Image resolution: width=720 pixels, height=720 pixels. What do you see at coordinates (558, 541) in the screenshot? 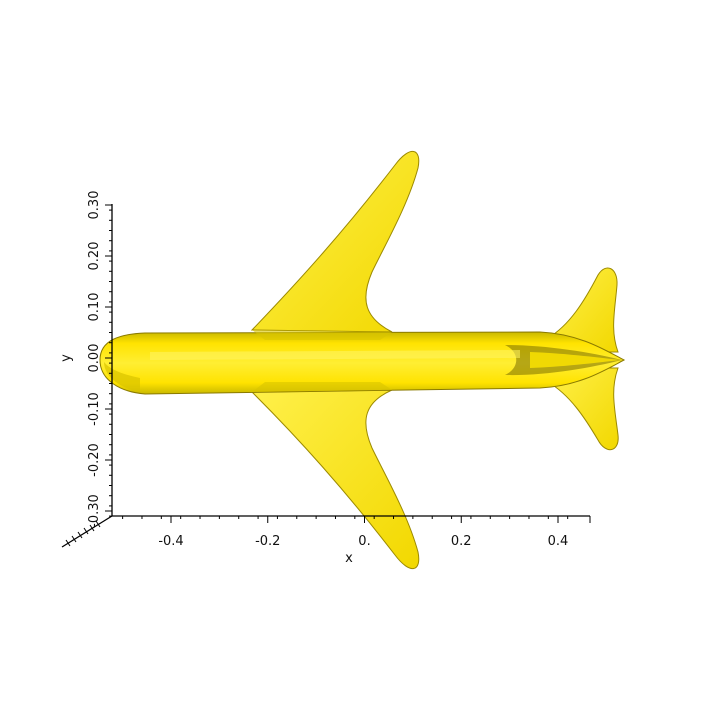
I see `x-tick-label: 0.4` at bounding box center [558, 541].